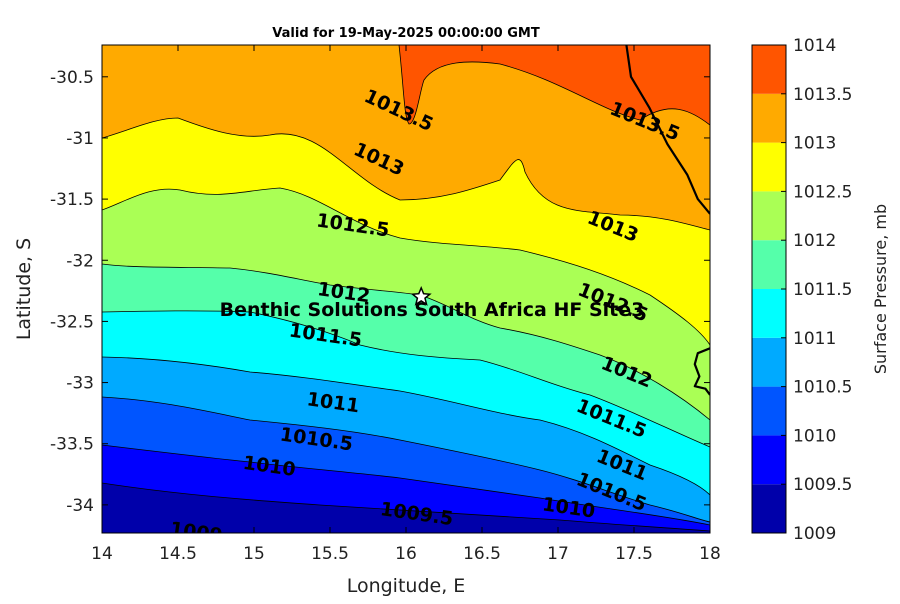  Describe the element at coordinates (80, 384) in the screenshot. I see `y-tick-label: -33` at that location.